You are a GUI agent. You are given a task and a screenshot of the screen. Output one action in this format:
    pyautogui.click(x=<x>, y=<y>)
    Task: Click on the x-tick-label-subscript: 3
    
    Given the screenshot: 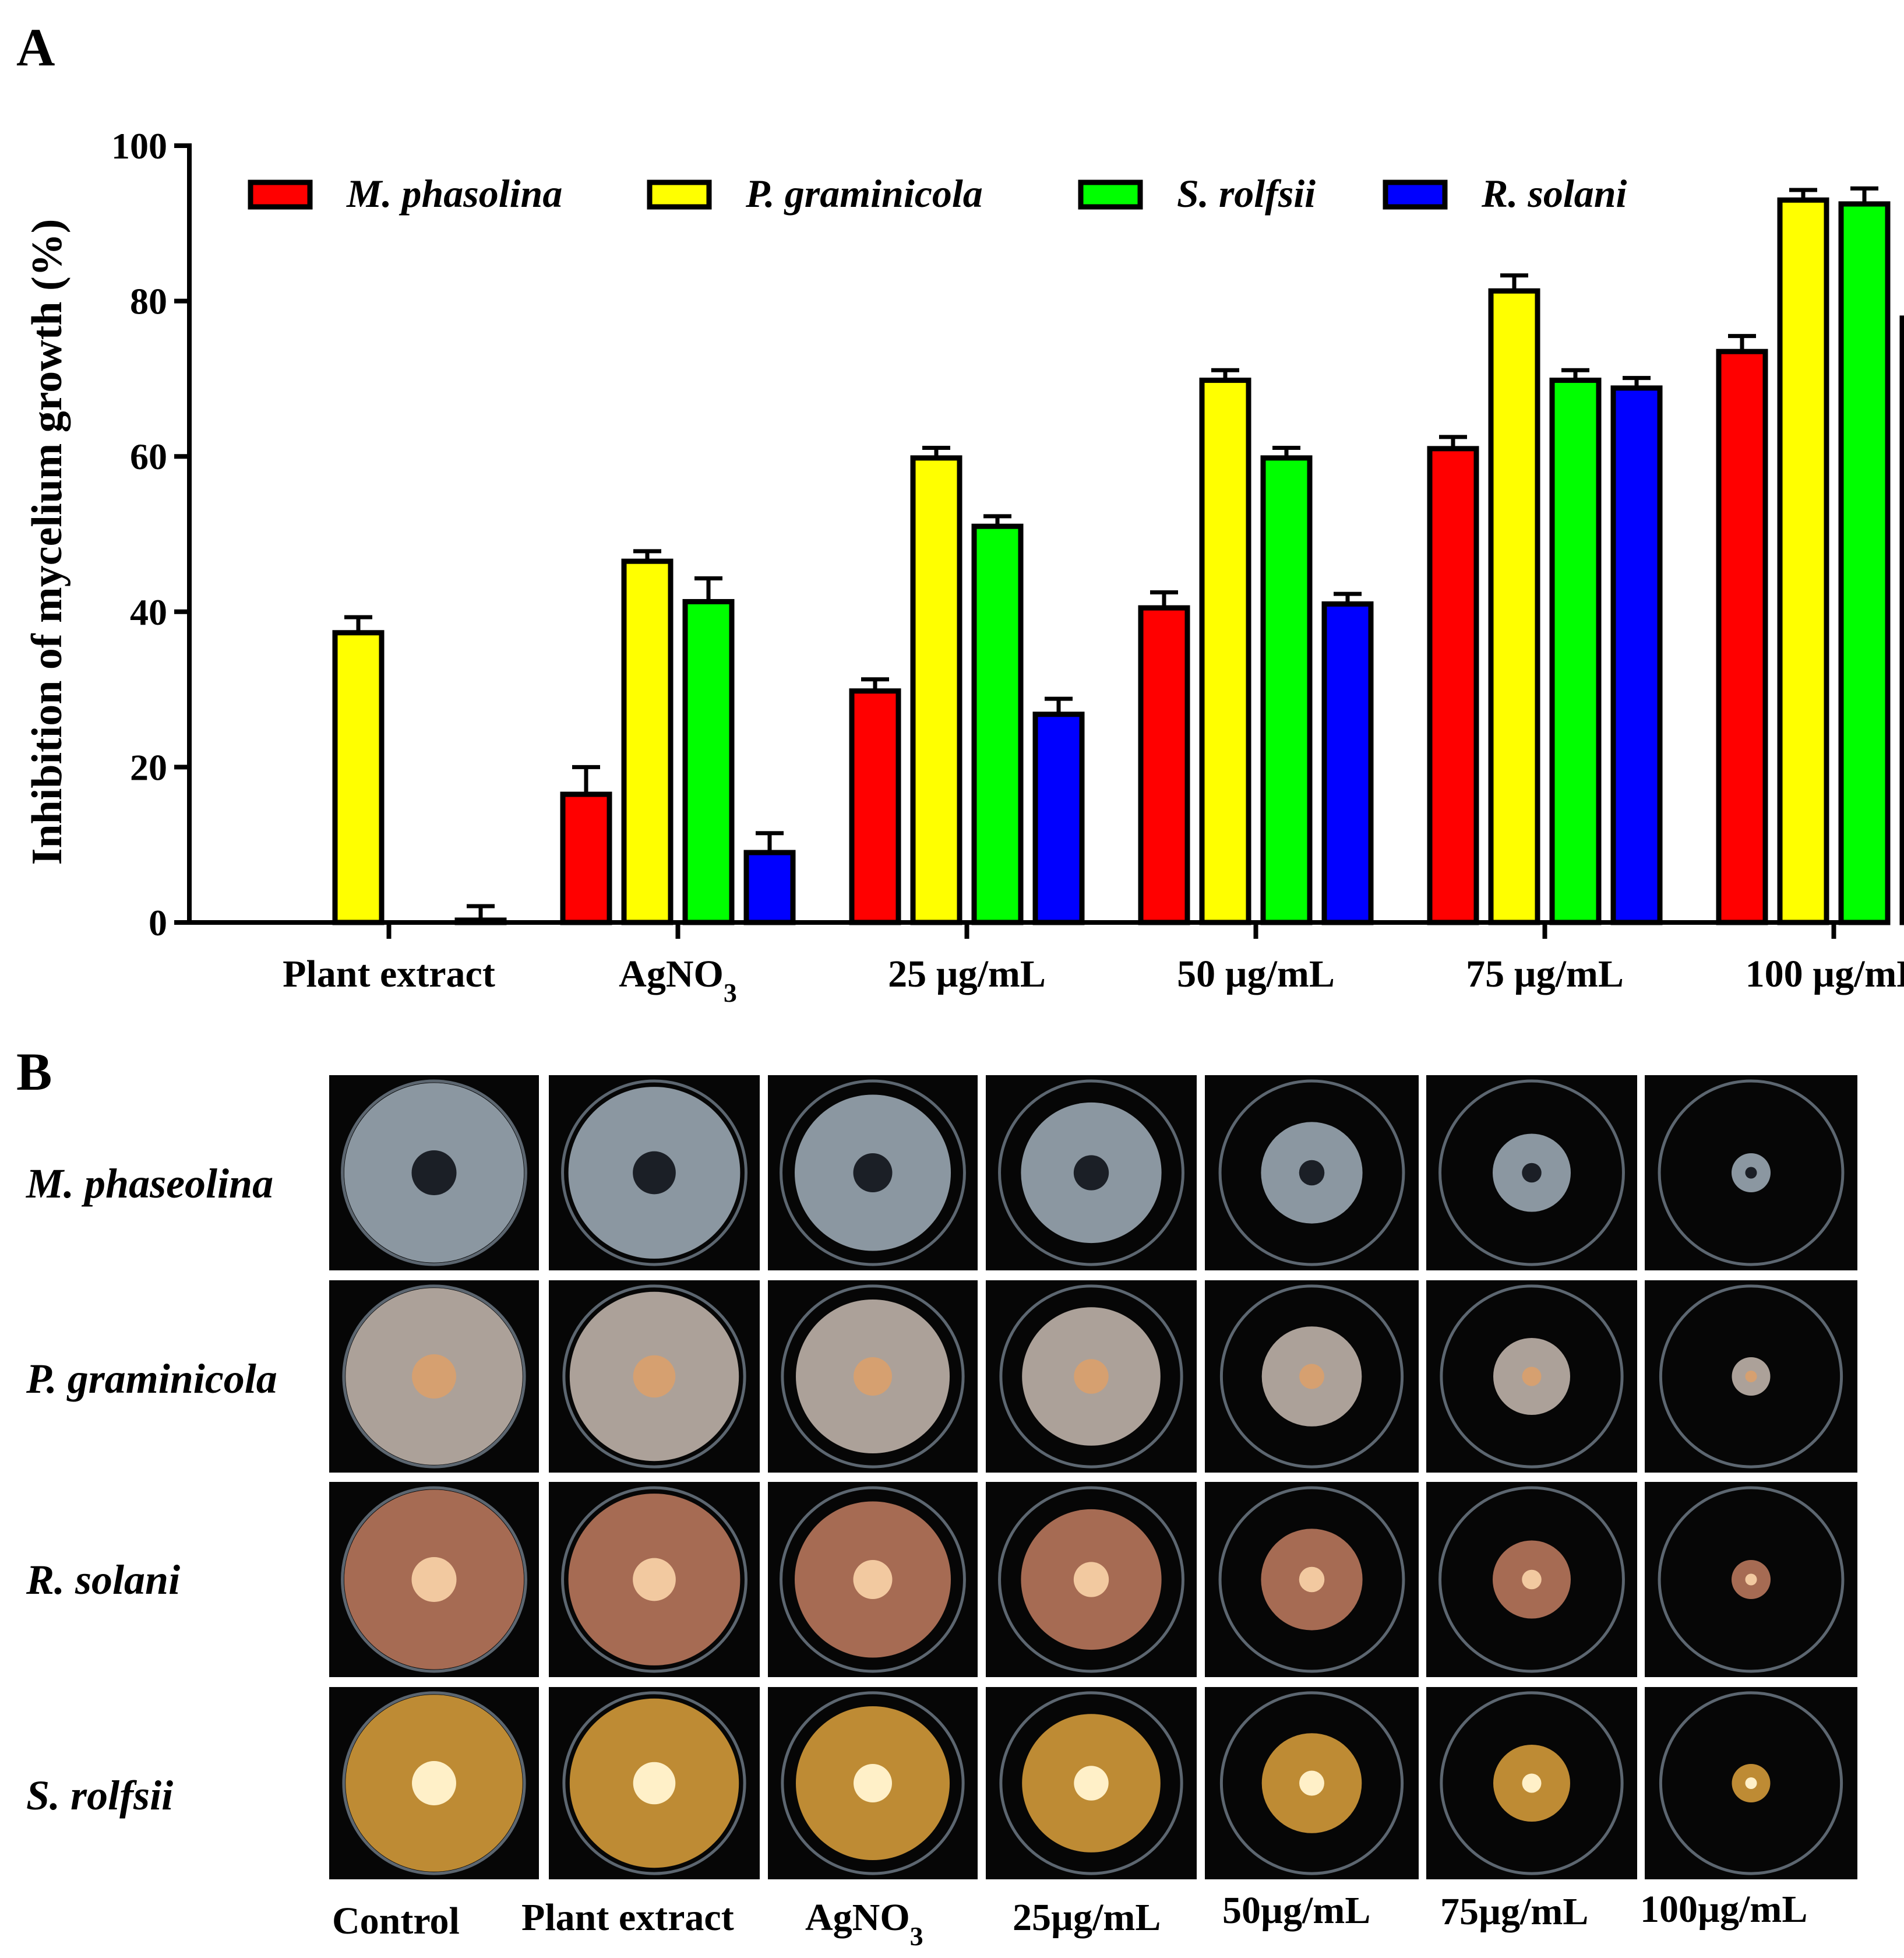 What is the action you would take?
    pyautogui.click(x=730, y=993)
    